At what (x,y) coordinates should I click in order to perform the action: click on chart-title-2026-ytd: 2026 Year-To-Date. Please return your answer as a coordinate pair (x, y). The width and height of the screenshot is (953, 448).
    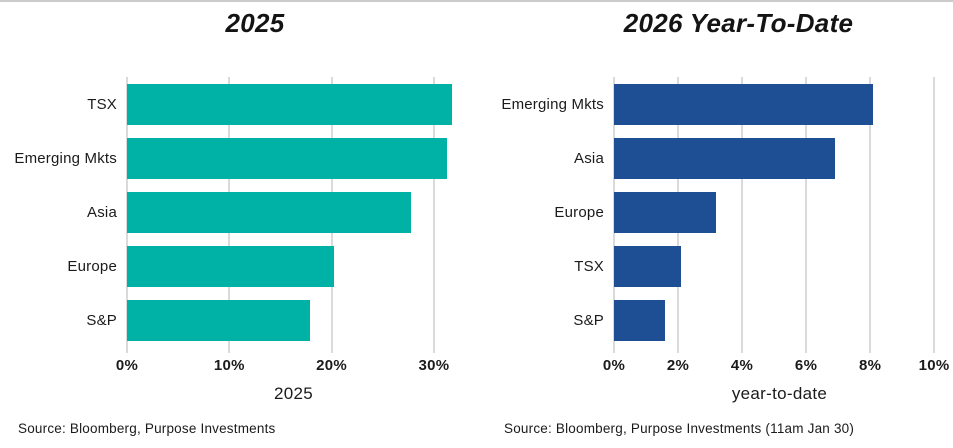
    Looking at the image, I should click on (738, 23).